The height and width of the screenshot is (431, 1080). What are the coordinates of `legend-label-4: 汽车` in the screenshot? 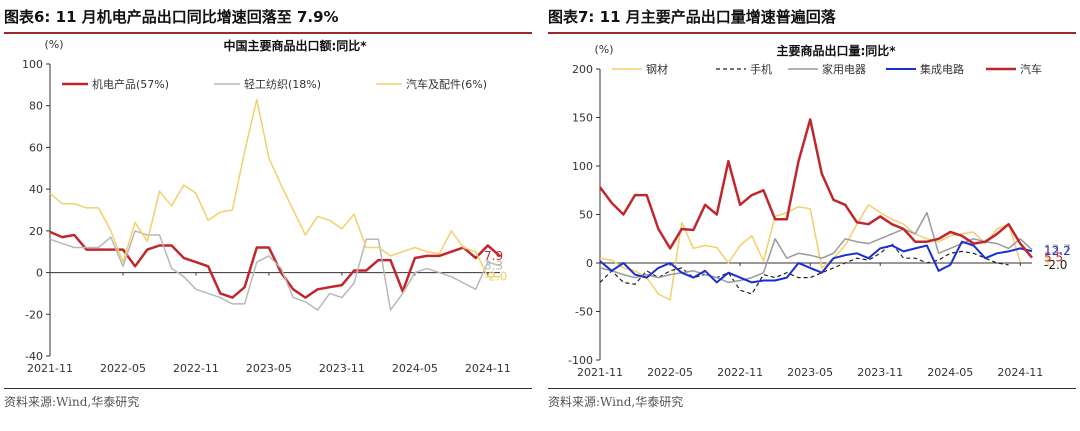 It's located at (1031, 69).